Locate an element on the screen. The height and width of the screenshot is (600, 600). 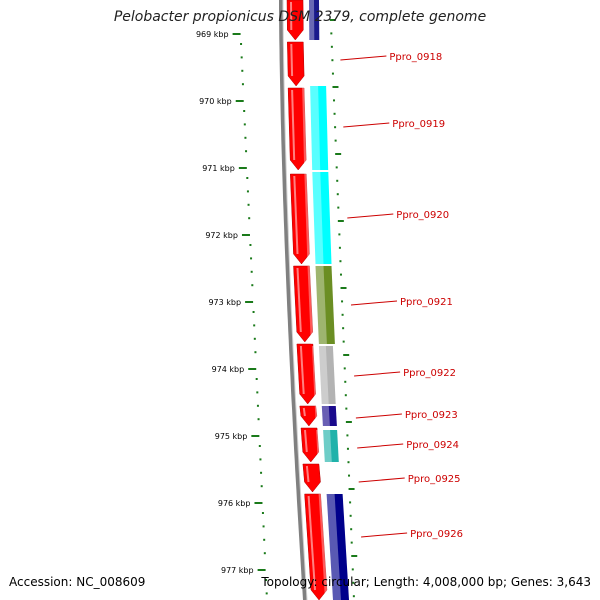
kbp-tick-label: 975 kbp is located at coordinates (231, 436).